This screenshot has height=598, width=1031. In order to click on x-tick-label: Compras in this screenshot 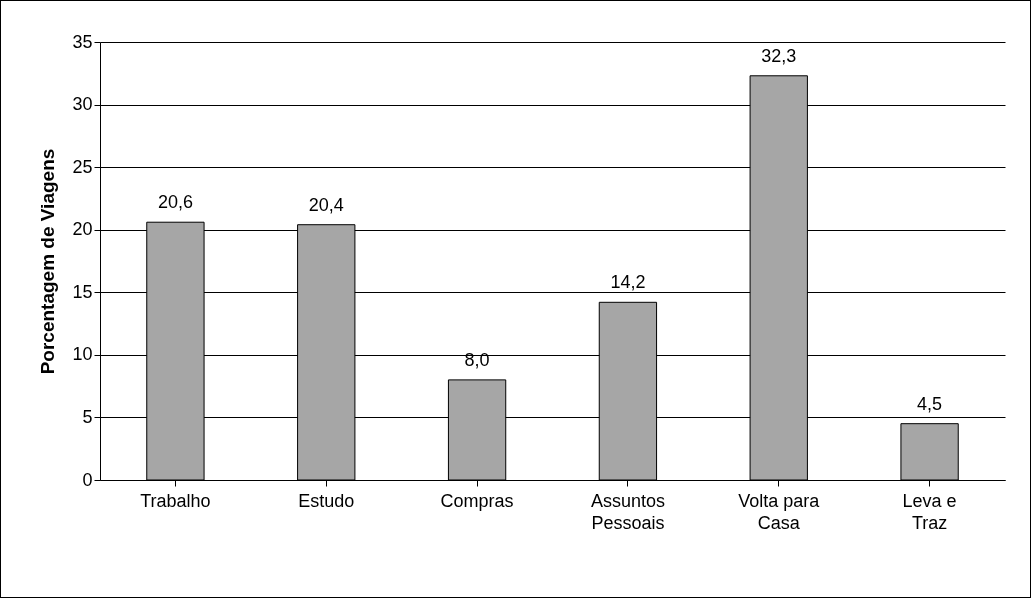, I will do `click(477, 500)`.